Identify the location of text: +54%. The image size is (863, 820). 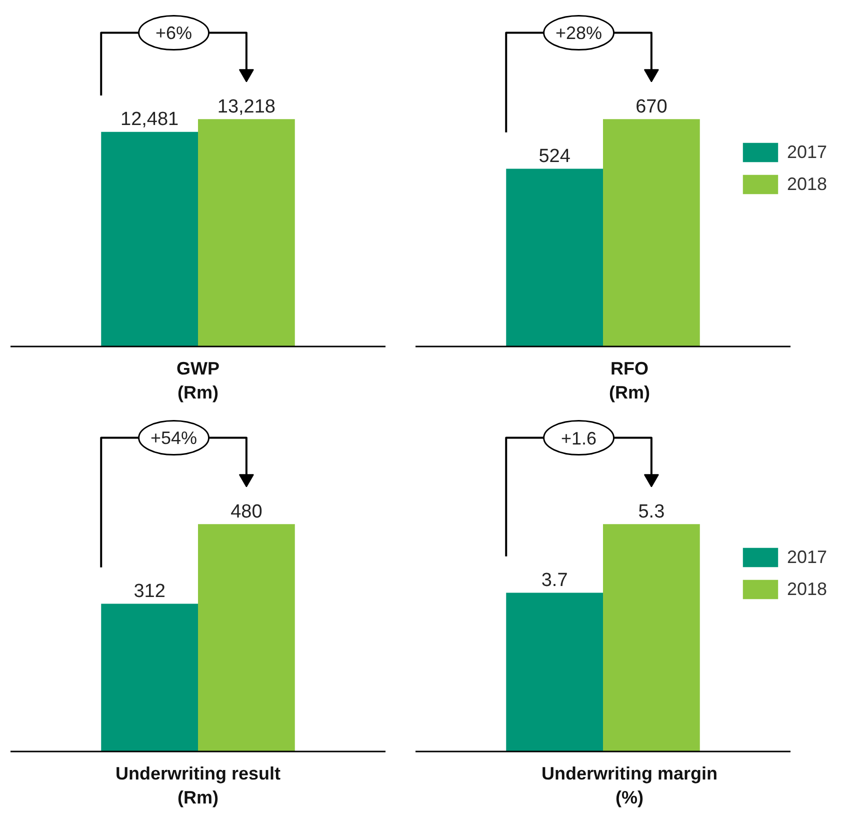
(174, 438).